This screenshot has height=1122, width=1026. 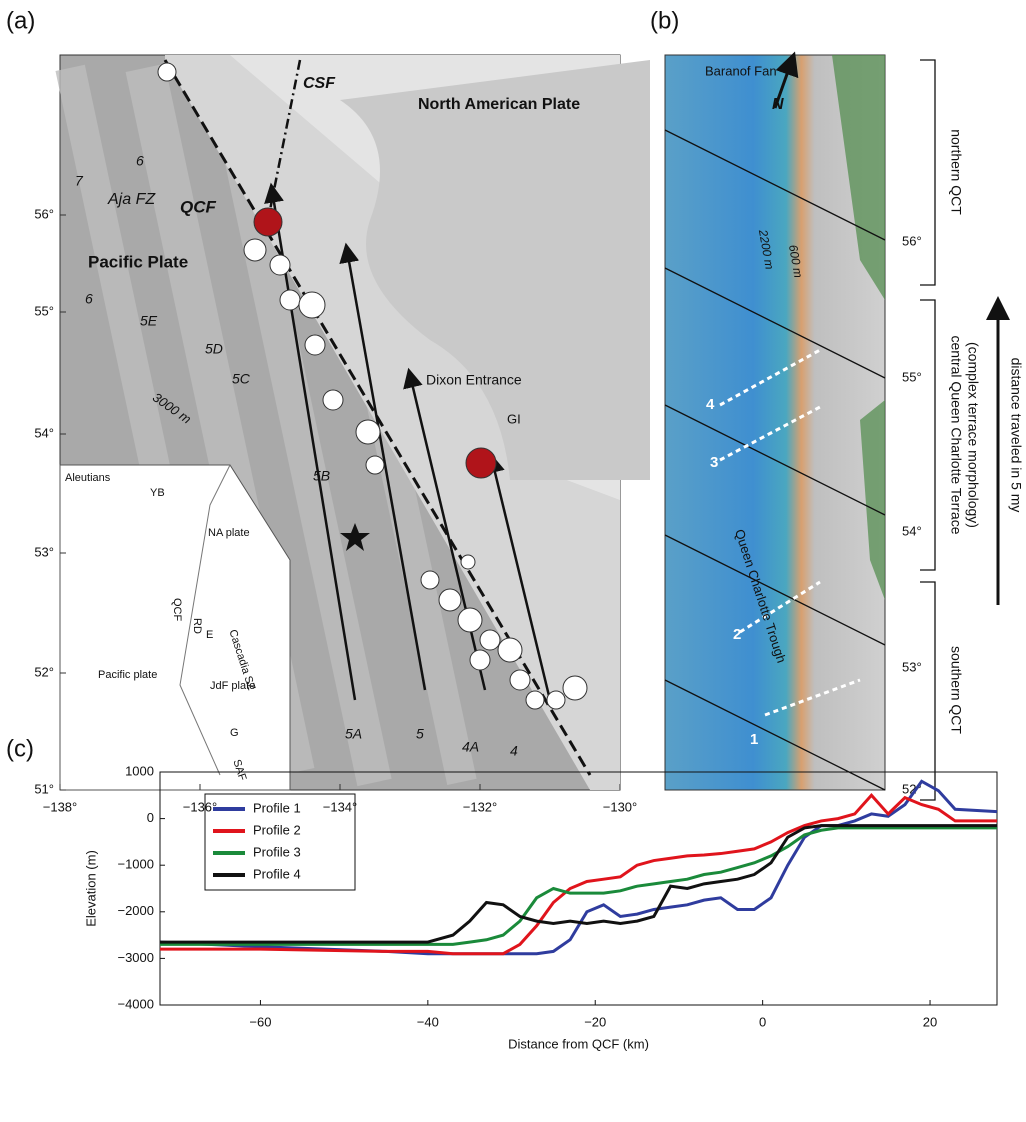 What do you see at coordinates (150, 817) in the screenshot?
I see `y-tick-label: 0` at bounding box center [150, 817].